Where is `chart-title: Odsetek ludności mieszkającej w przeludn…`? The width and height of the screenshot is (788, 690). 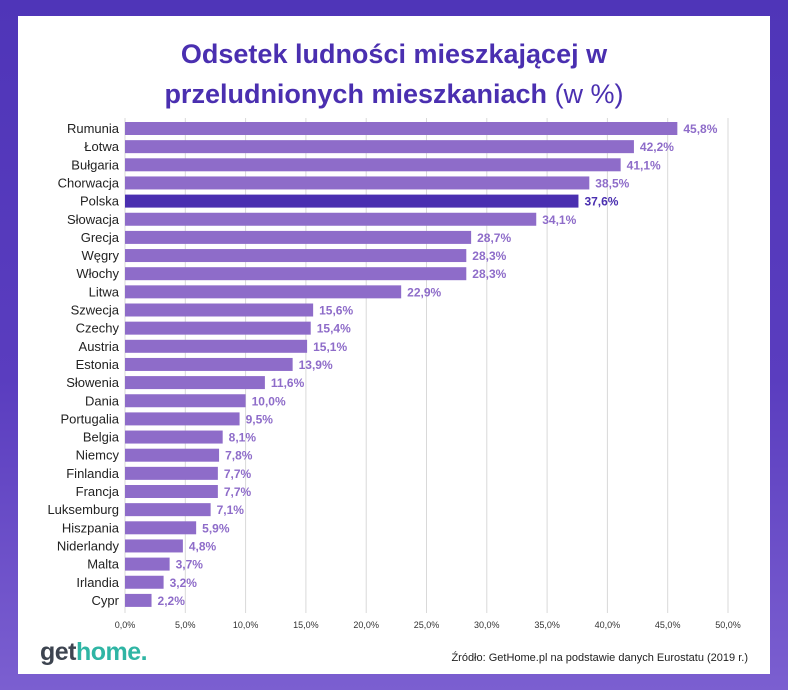
chart-title: Odsetek ludności mieszkającej w przeludn… is located at coordinates (394, 74).